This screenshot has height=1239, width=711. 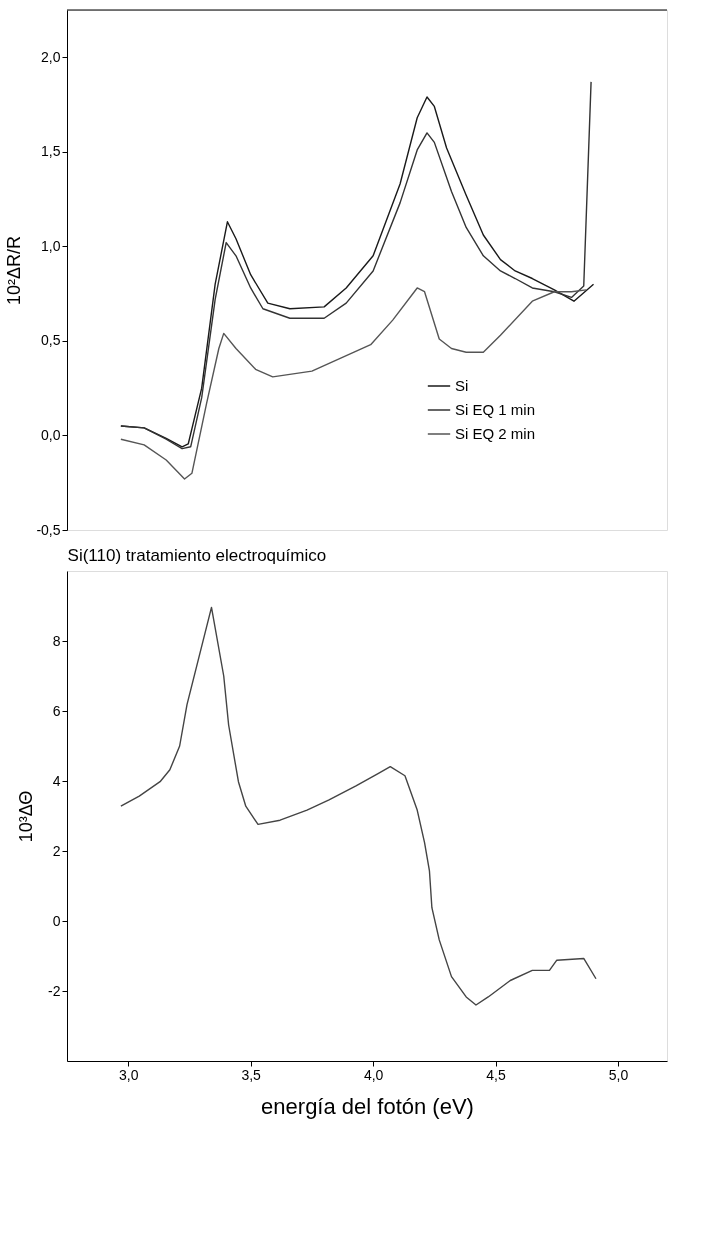 I want to click on y-tick-label: -2, so click(x=54, y=990).